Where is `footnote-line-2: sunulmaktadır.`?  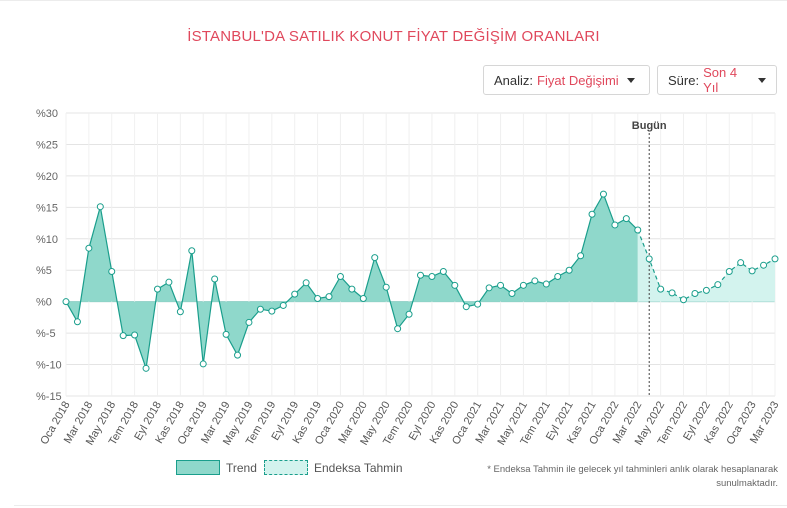 footnote-line-2: sunulmaktadır. is located at coordinates (747, 483).